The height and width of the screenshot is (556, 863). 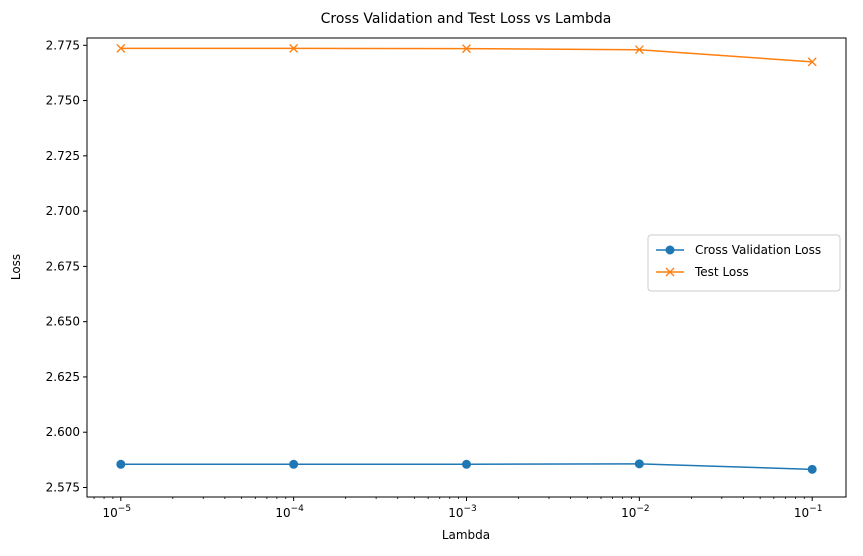 I want to click on y-tick-label: 2.725, so click(x=63, y=156).